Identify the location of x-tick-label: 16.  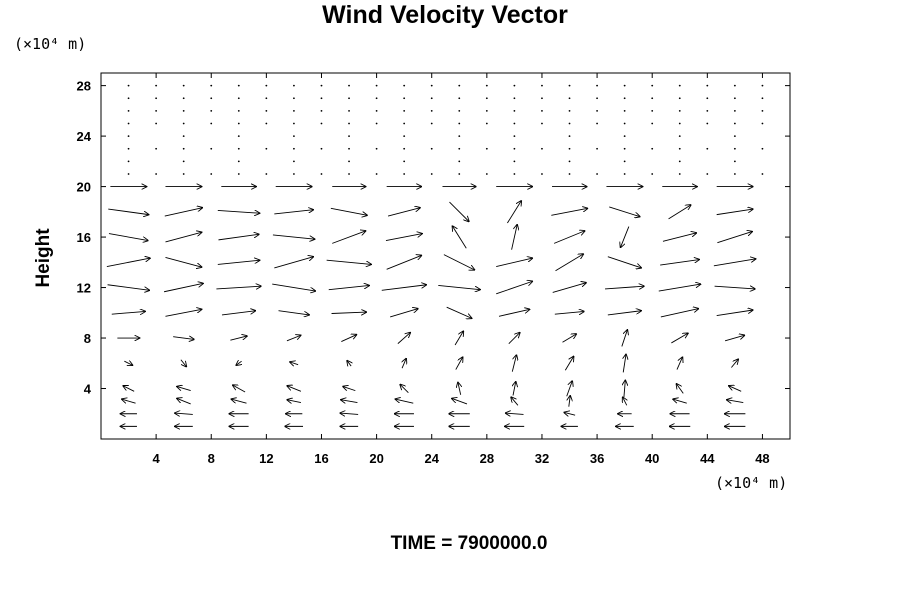
(321, 458).